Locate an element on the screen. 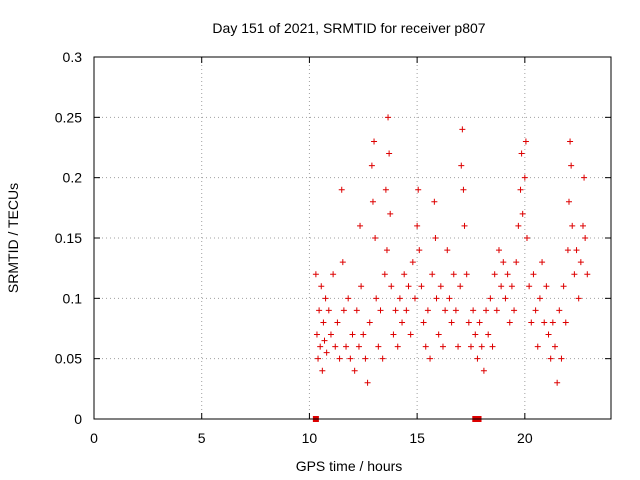  x-tick-labels: 0 5 10 15 20 is located at coordinates (311, 438).